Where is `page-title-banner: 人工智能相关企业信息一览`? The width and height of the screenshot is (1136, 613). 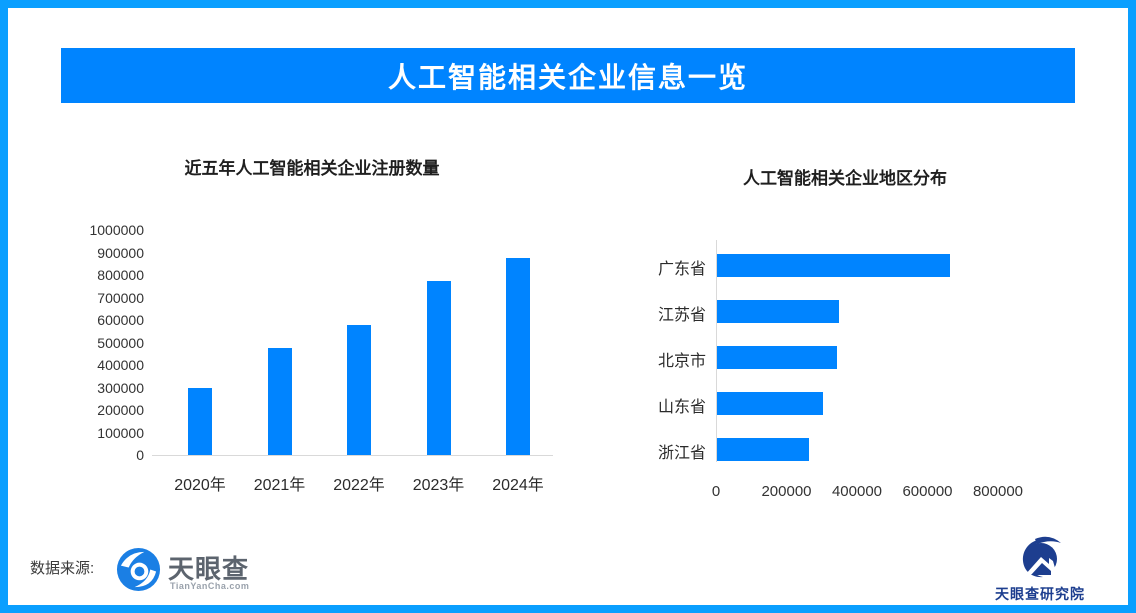 page-title-banner: 人工智能相关企业信息一览 is located at coordinates (568, 75).